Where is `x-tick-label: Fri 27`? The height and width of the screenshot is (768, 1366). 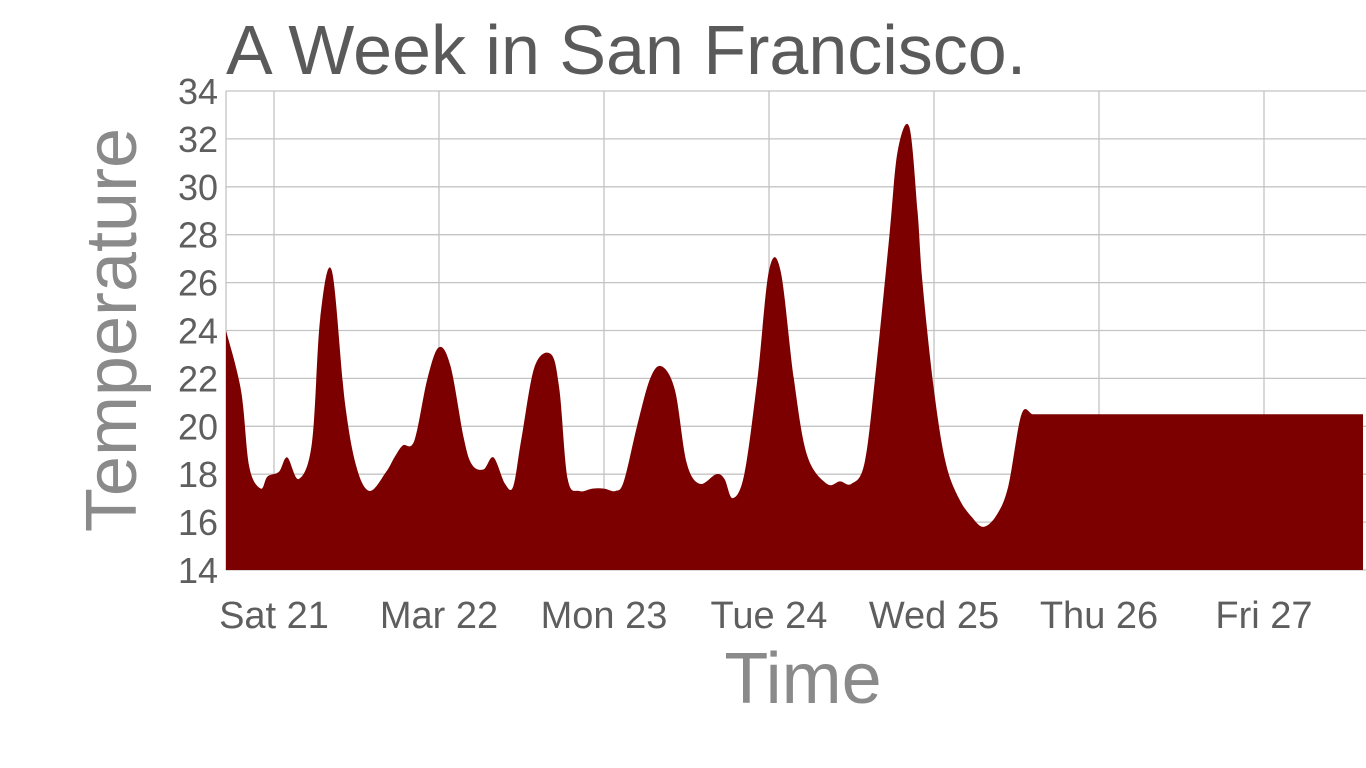
x-tick-label: Fri 27 is located at coordinates (1263, 616).